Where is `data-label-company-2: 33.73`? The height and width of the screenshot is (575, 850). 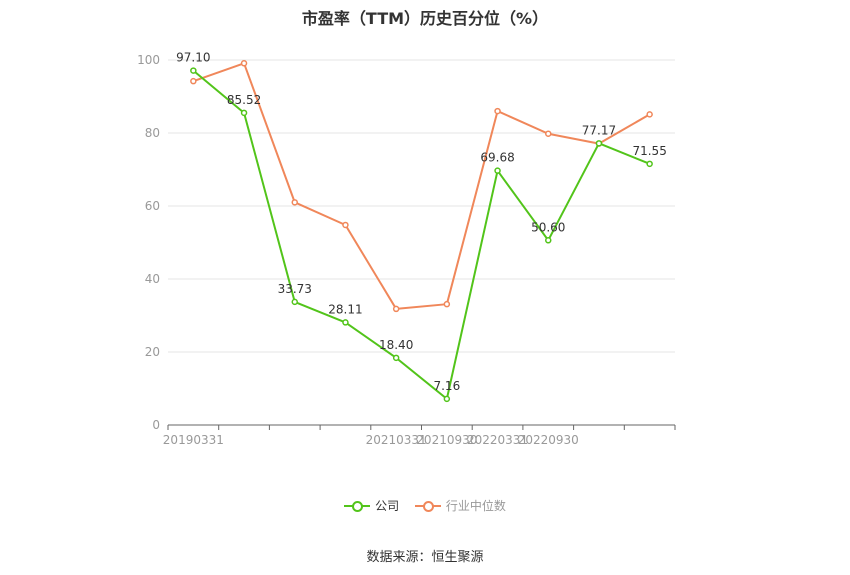 data-label-company-2: 33.73 is located at coordinates (295, 289).